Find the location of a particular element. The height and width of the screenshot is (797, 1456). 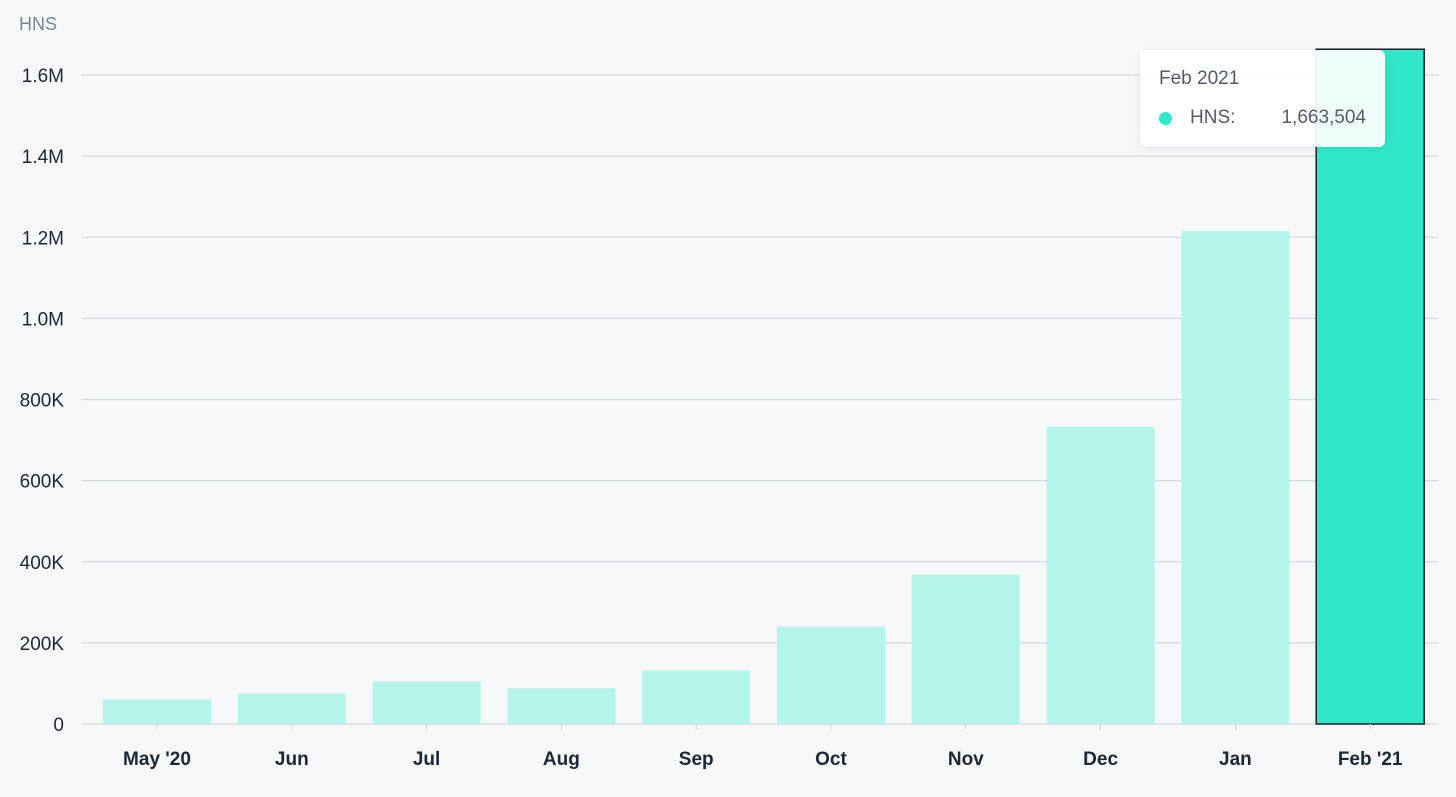

y-tick-label: 400K is located at coordinates (42, 563).